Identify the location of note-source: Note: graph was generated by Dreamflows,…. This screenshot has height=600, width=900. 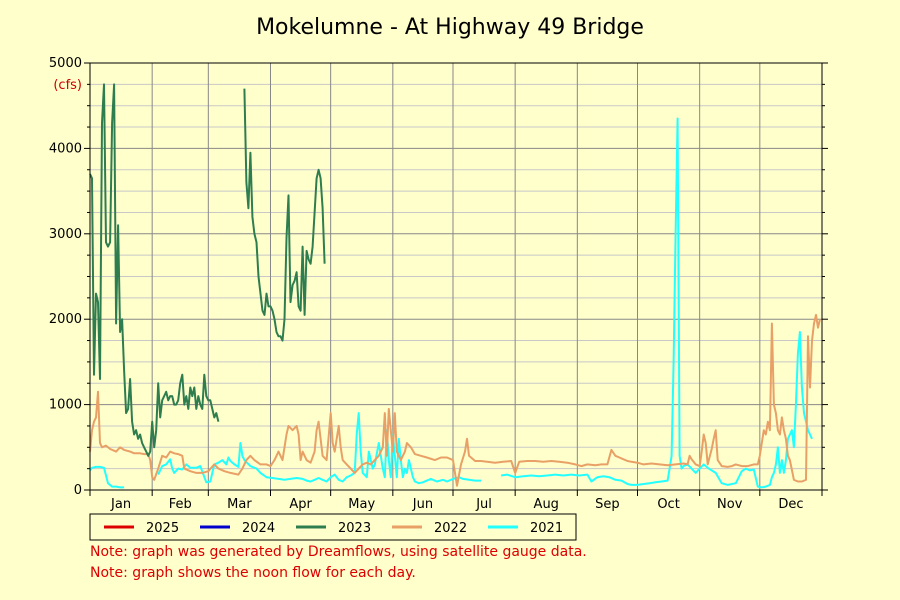
(338, 552).